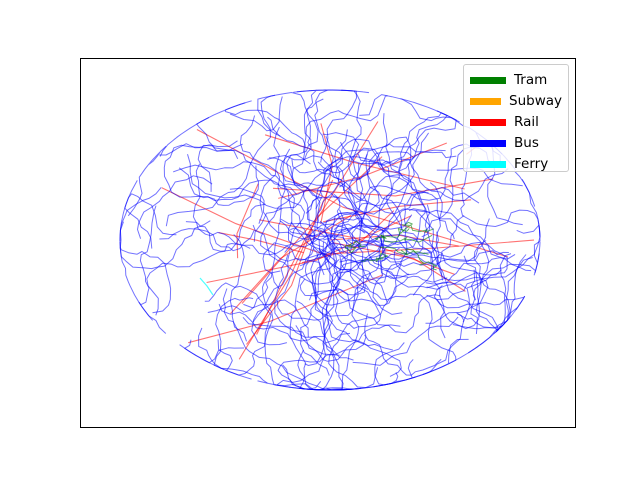 Image resolution: width=640 pixels, height=480 pixels. What do you see at coordinates (531, 79) in the screenshot?
I see `legend-label-tram: Tram` at bounding box center [531, 79].